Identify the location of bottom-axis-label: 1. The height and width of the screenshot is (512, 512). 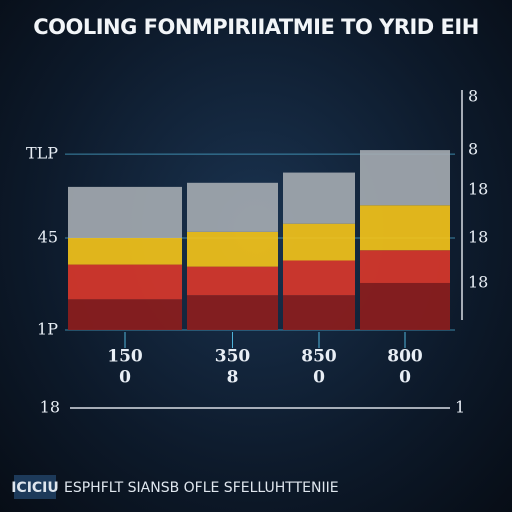
(460, 407).